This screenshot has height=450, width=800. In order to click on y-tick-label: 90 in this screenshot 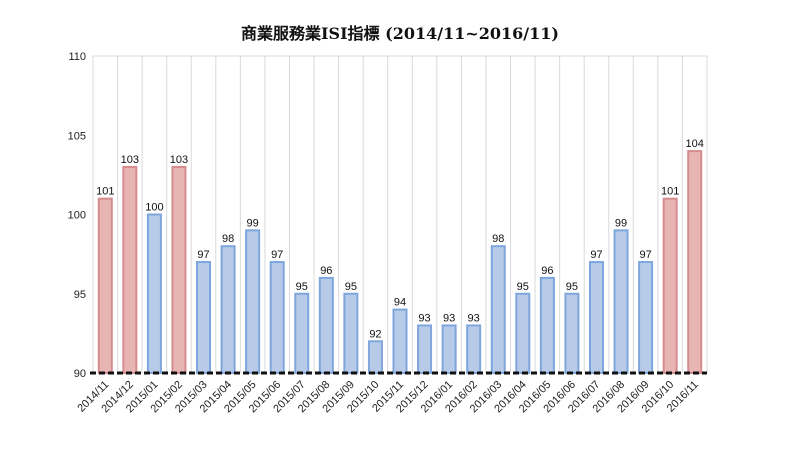, I will do `click(80, 374)`.